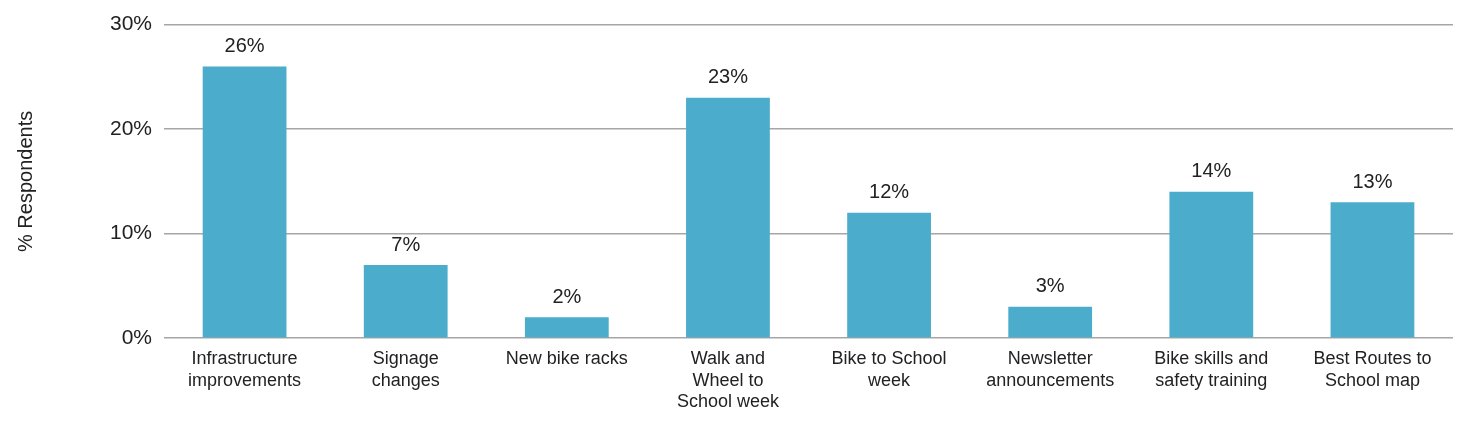 This screenshot has width=1461, height=423. What do you see at coordinates (131, 23) in the screenshot?
I see `y-tick-label: 30%` at bounding box center [131, 23].